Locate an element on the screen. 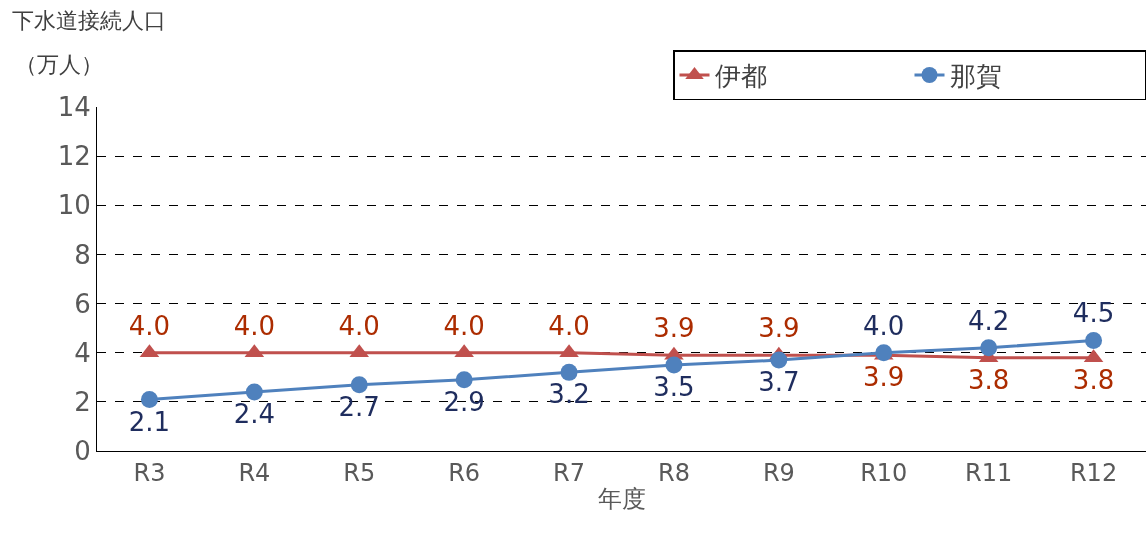 This screenshot has width=1148, height=553. x-tick-label: R3 is located at coordinates (149, 472).